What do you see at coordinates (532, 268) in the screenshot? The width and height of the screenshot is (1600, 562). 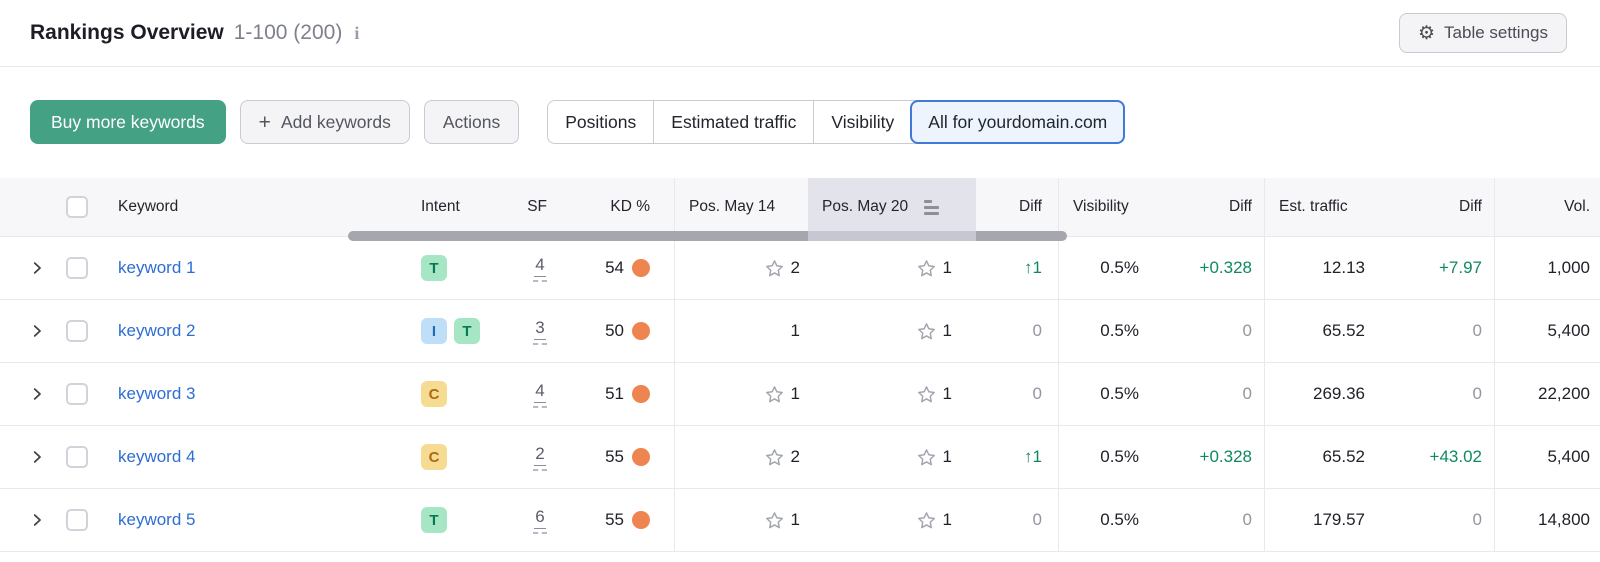 I see `sf-cell: 4` at bounding box center [532, 268].